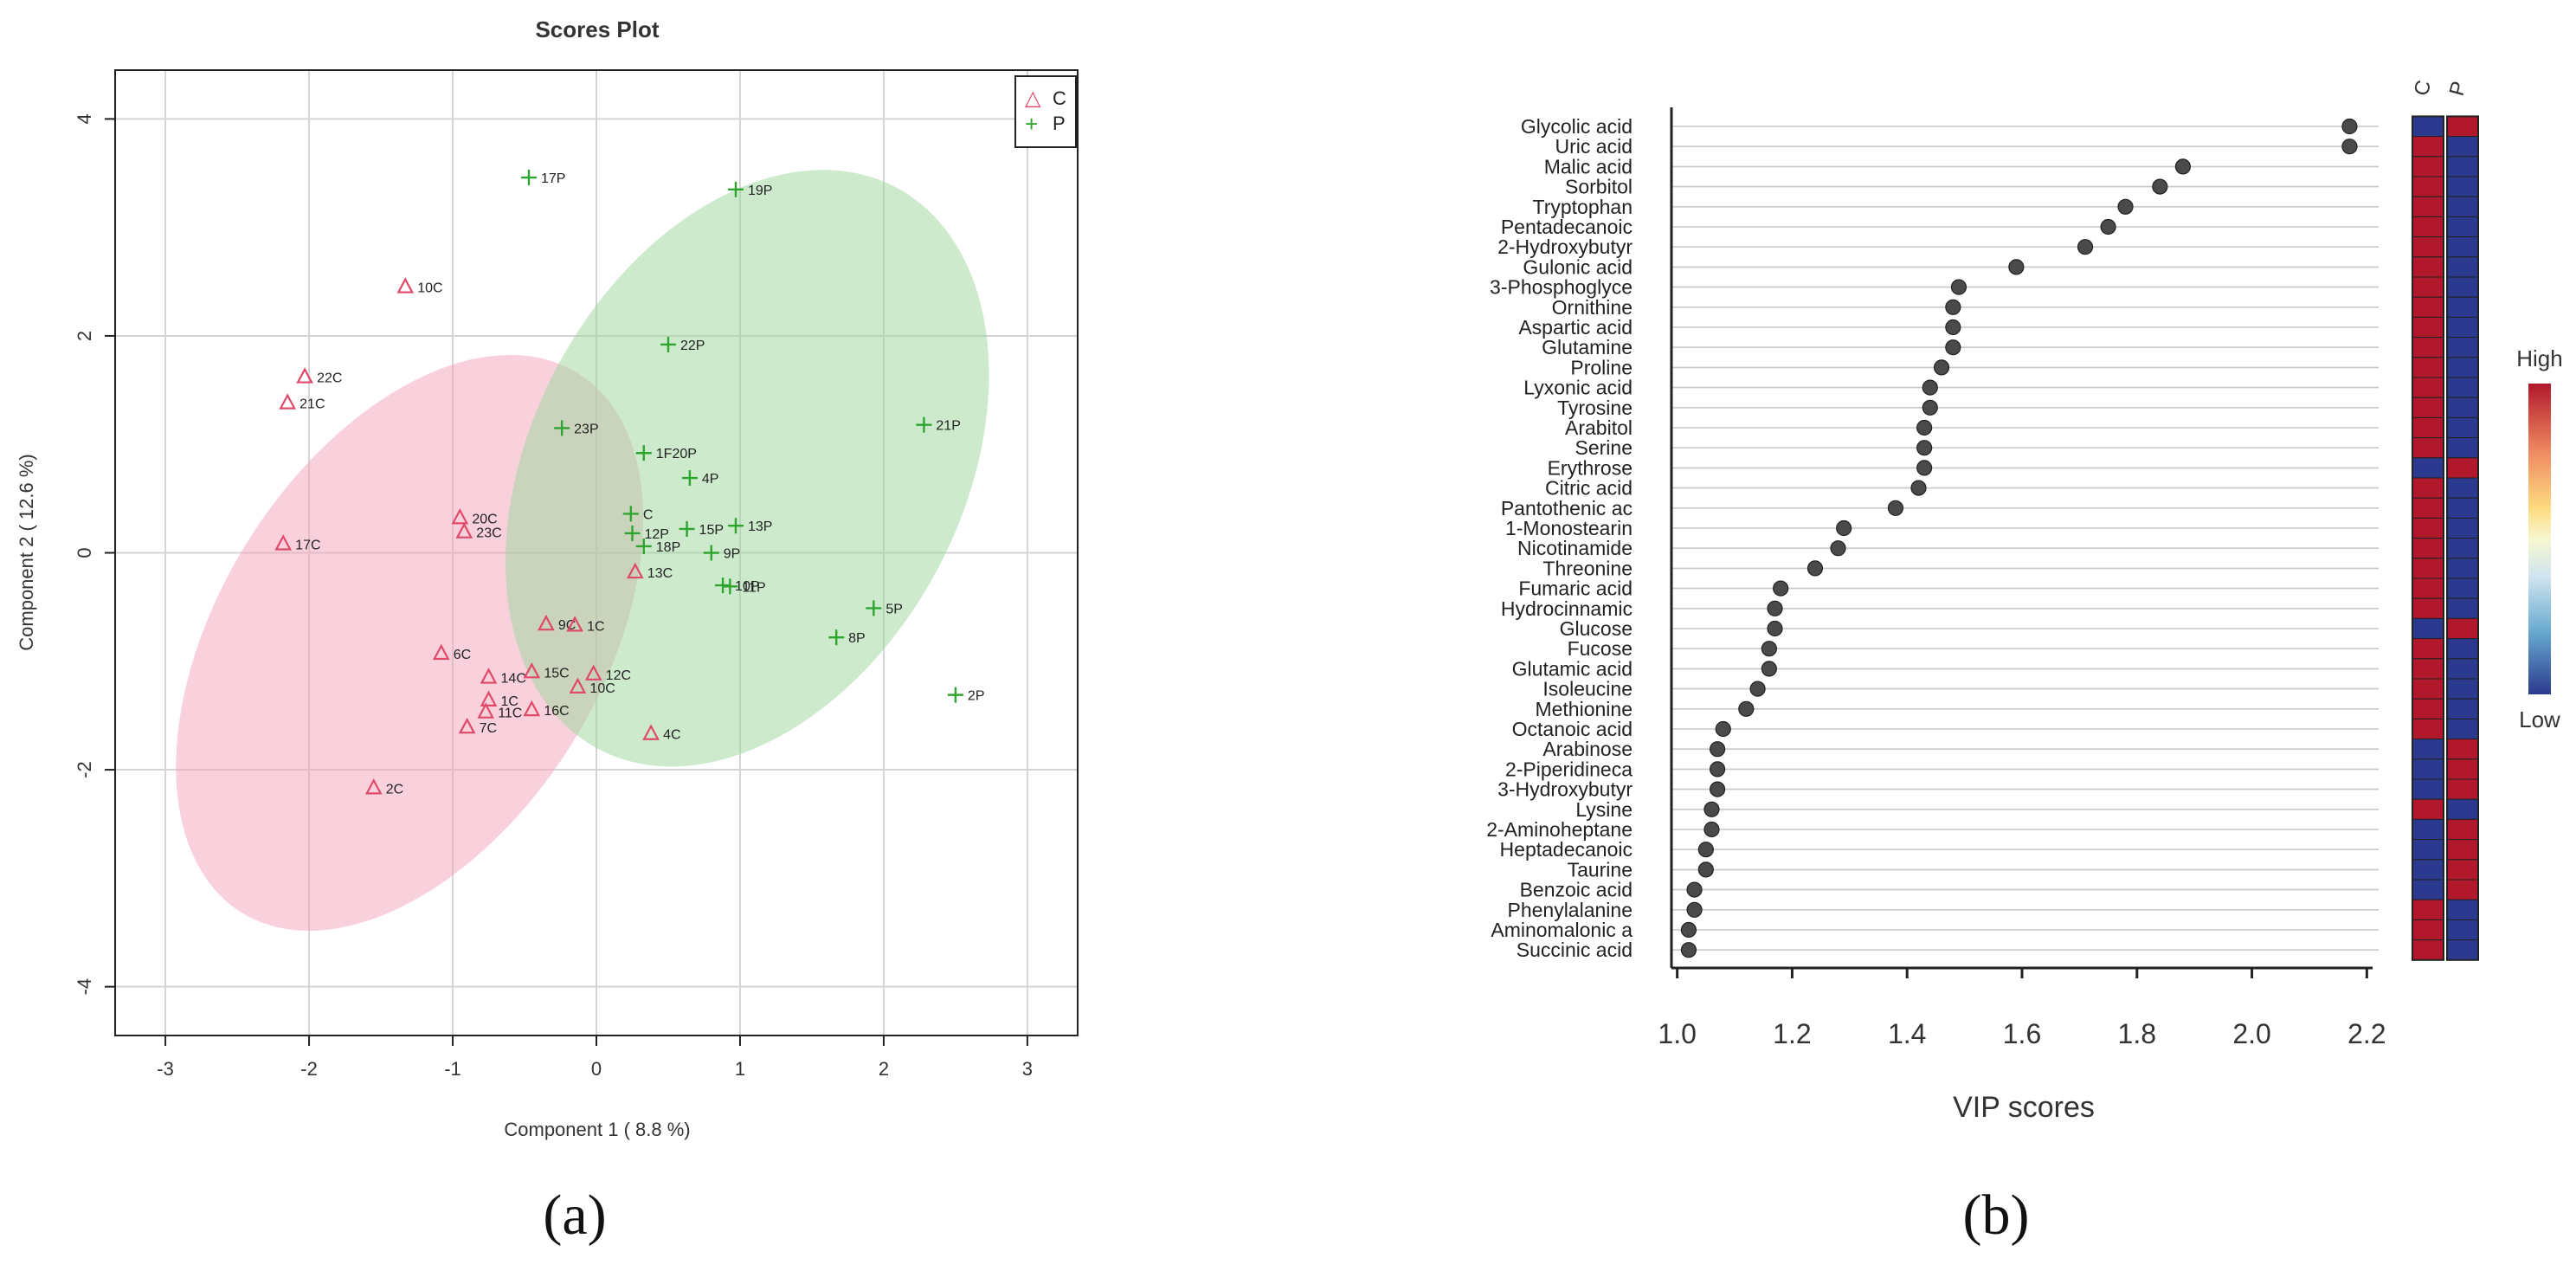 Image resolution: width=2576 pixels, height=1271 pixels. Describe the element at coordinates (1596, 628) in the screenshot. I see `vip-feature-label: Glucose` at that location.